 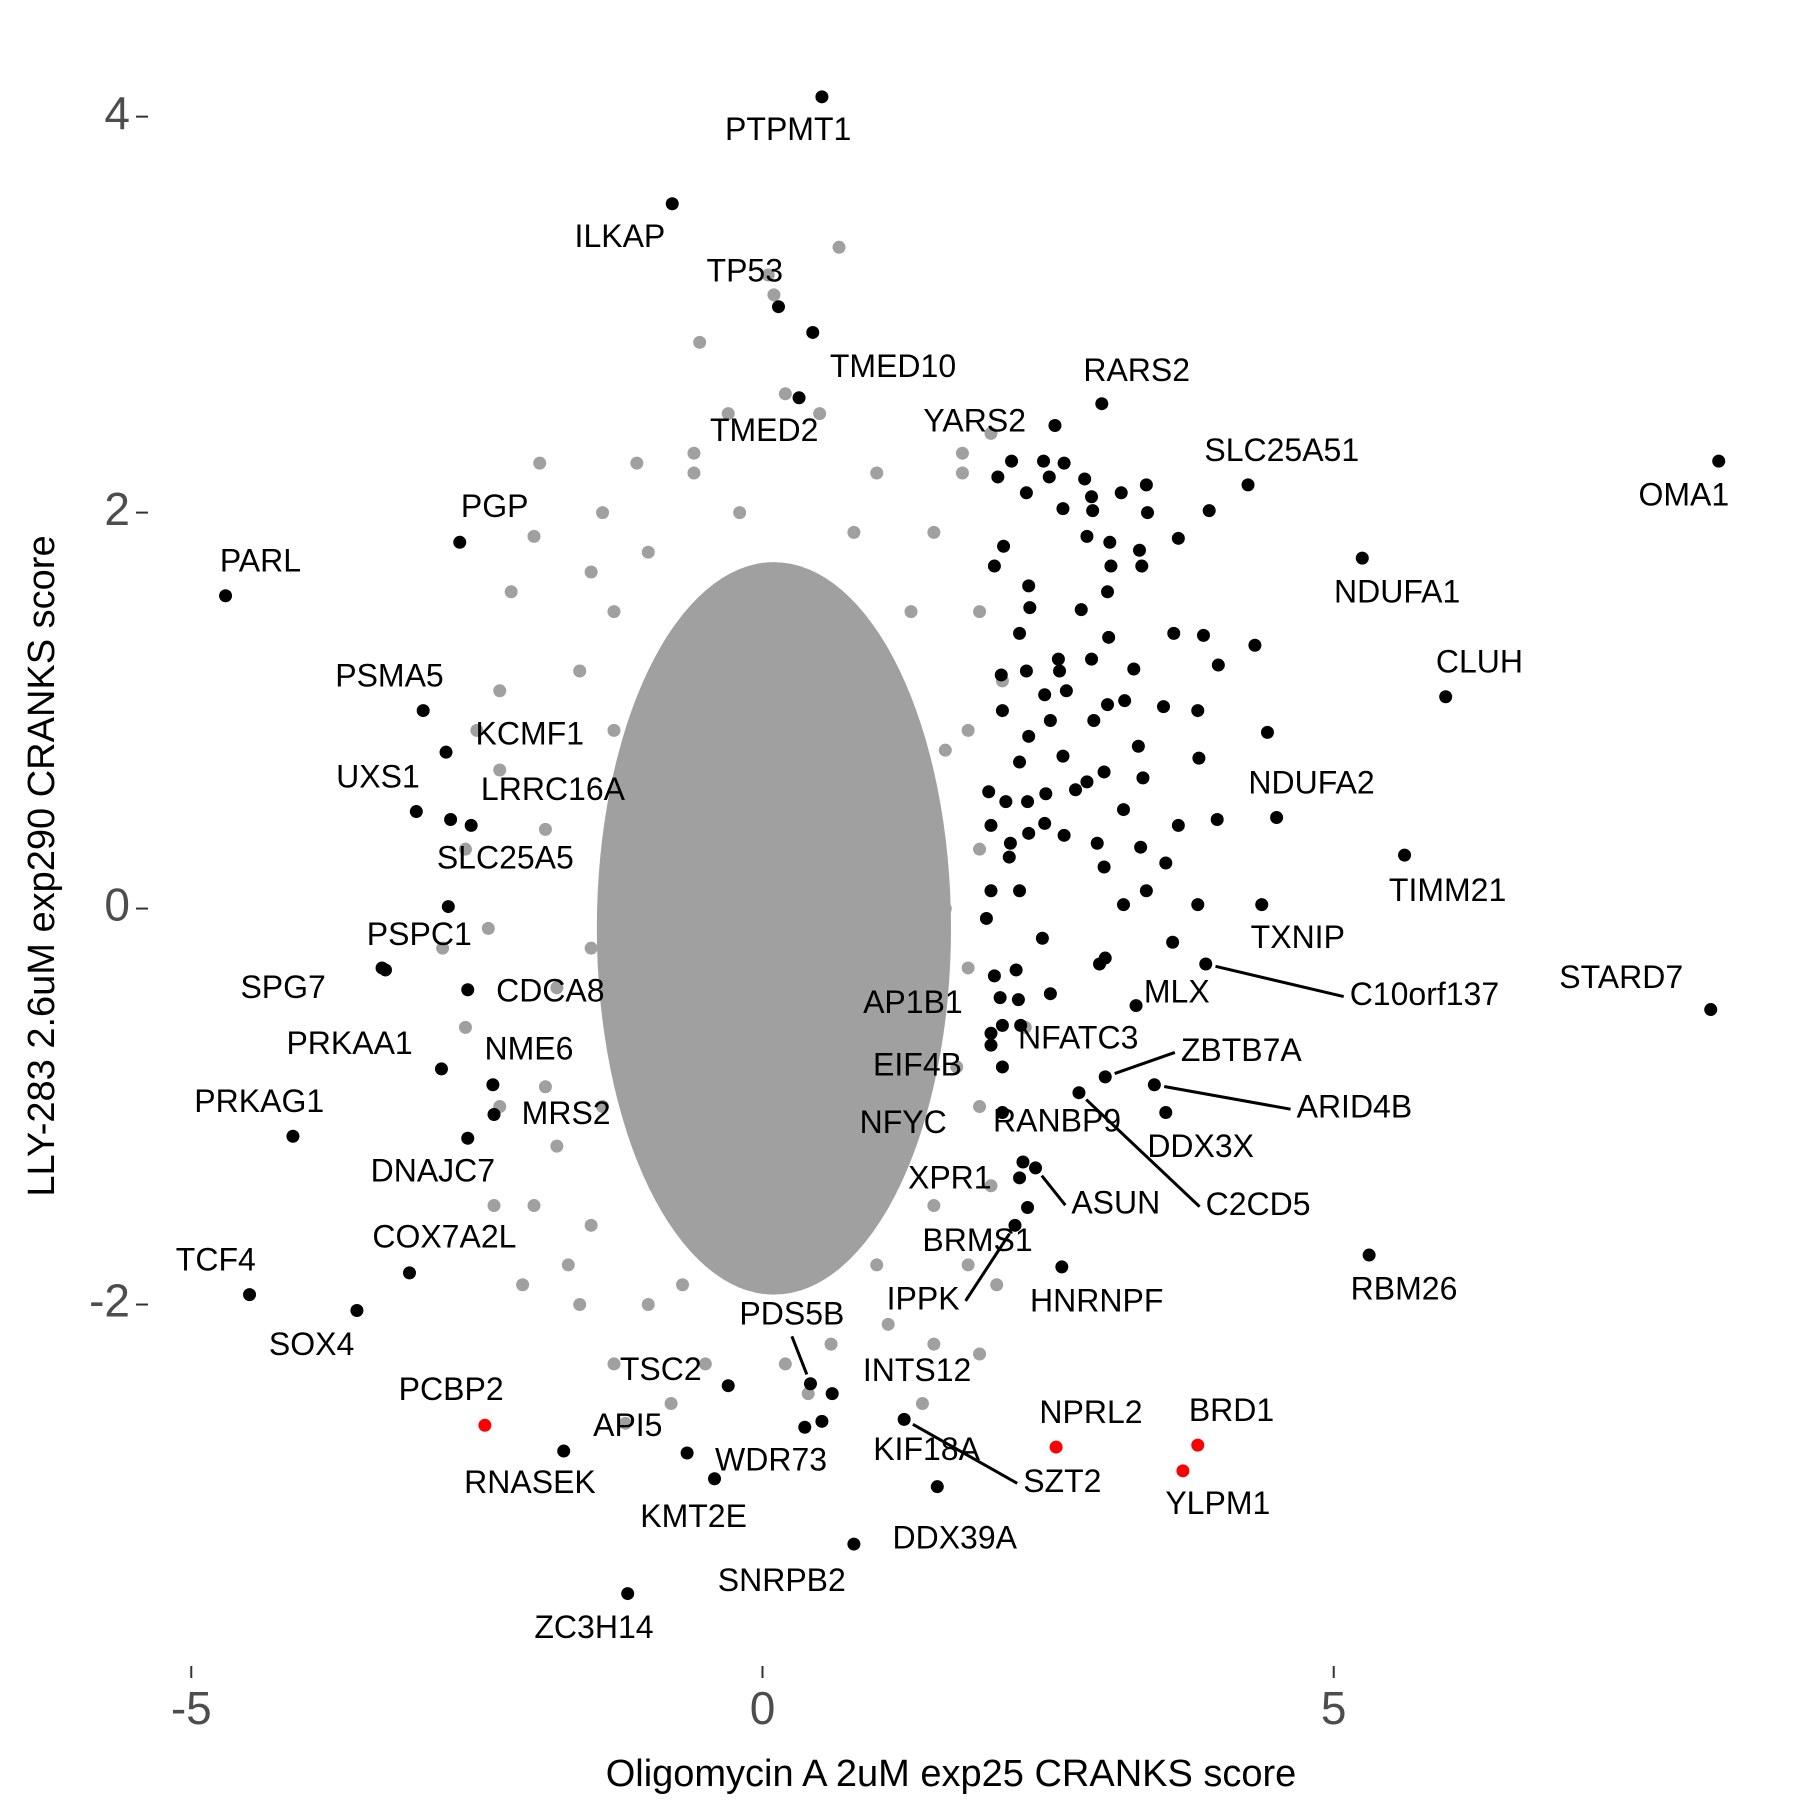 What do you see at coordinates (788, 129) in the screenshot?
I see `point-label: PTPMT1` at bounding box center [788, 129].